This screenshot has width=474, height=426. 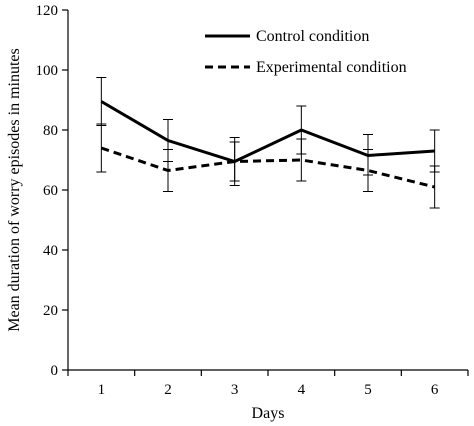 What do you see at coordinates (268, 413) in the screenshot?
I see `x-axis-label: Days` at bounding box center [268, 413].